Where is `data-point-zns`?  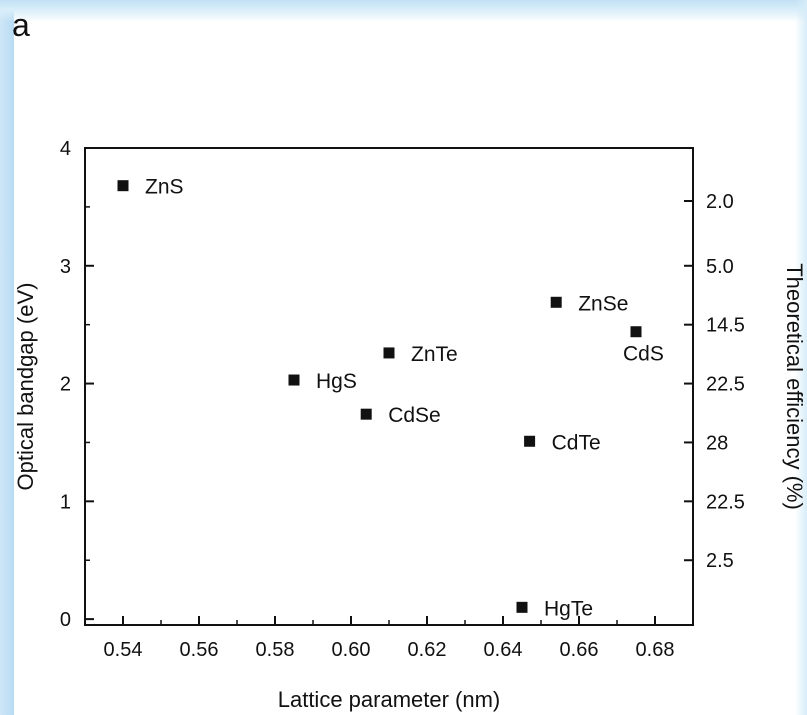 data-point-zns is located at coordinates (123, 186).